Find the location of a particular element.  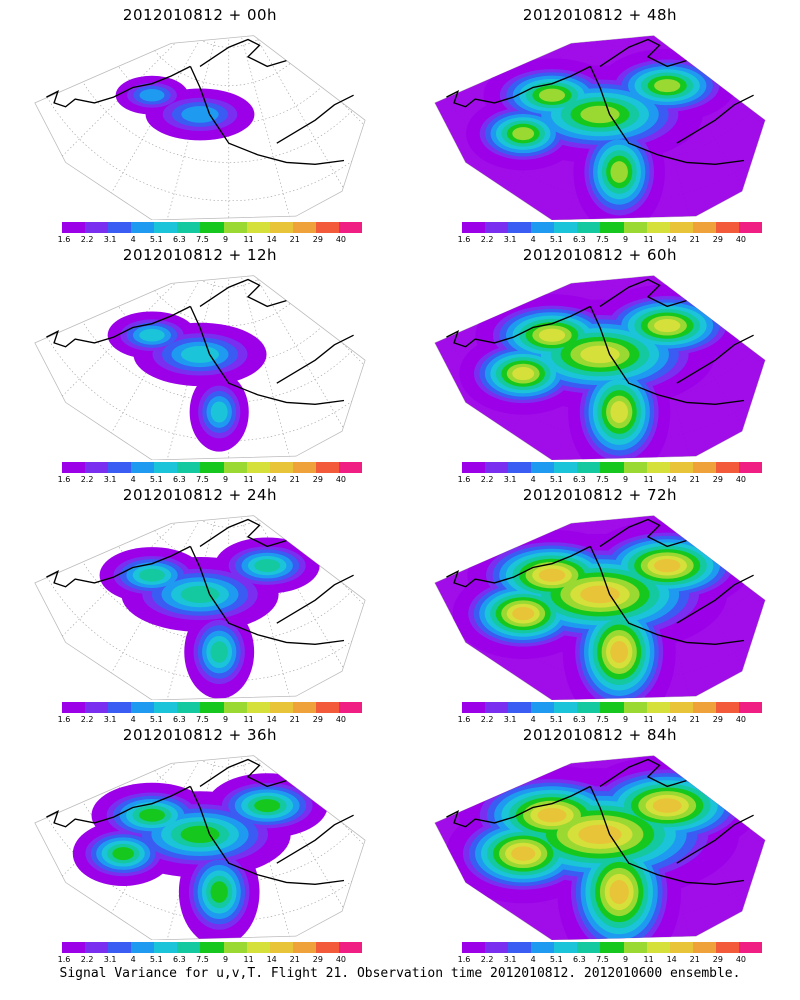

colorbar-tick-label: 1.6 is located at coordinates (64, 239).